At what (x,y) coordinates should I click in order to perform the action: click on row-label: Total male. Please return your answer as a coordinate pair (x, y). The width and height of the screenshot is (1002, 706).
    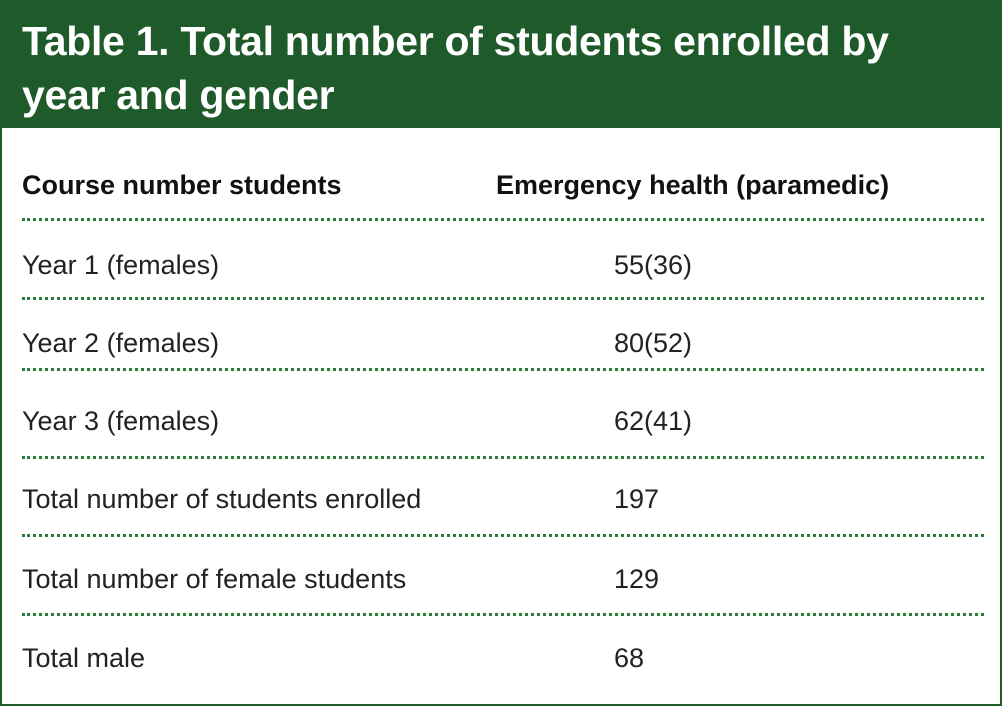
    Looking at the image, I should click on (84, 658).